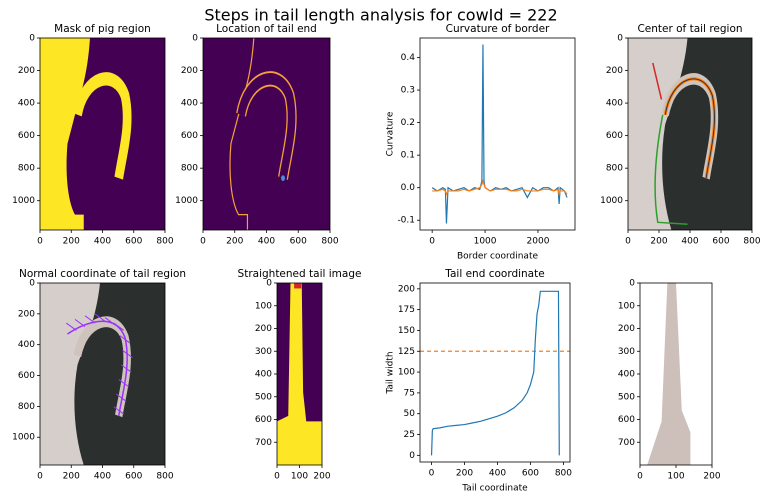 This screenshot has height=496, width=762. What do you see at coordinates (406, 331) in the screenshot?
I see `y-tick-label: 150` at bounding box center [406, 331].